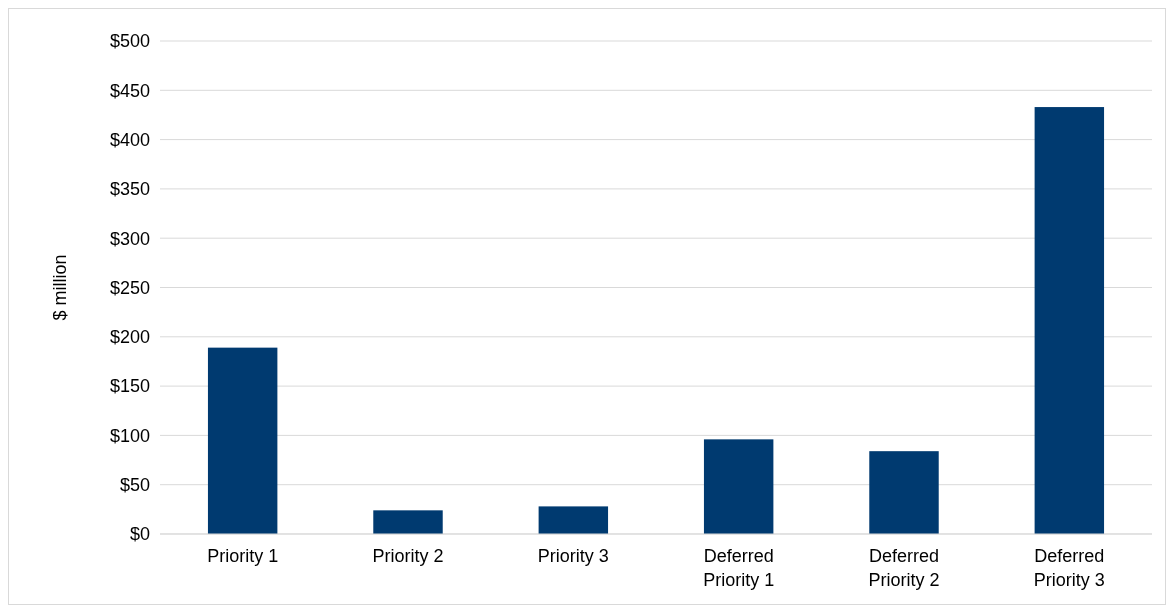 Image resolution: width=1174 pixels, height=613 pixels. I want to click on y-tick-label: $300, so click(129, 238).